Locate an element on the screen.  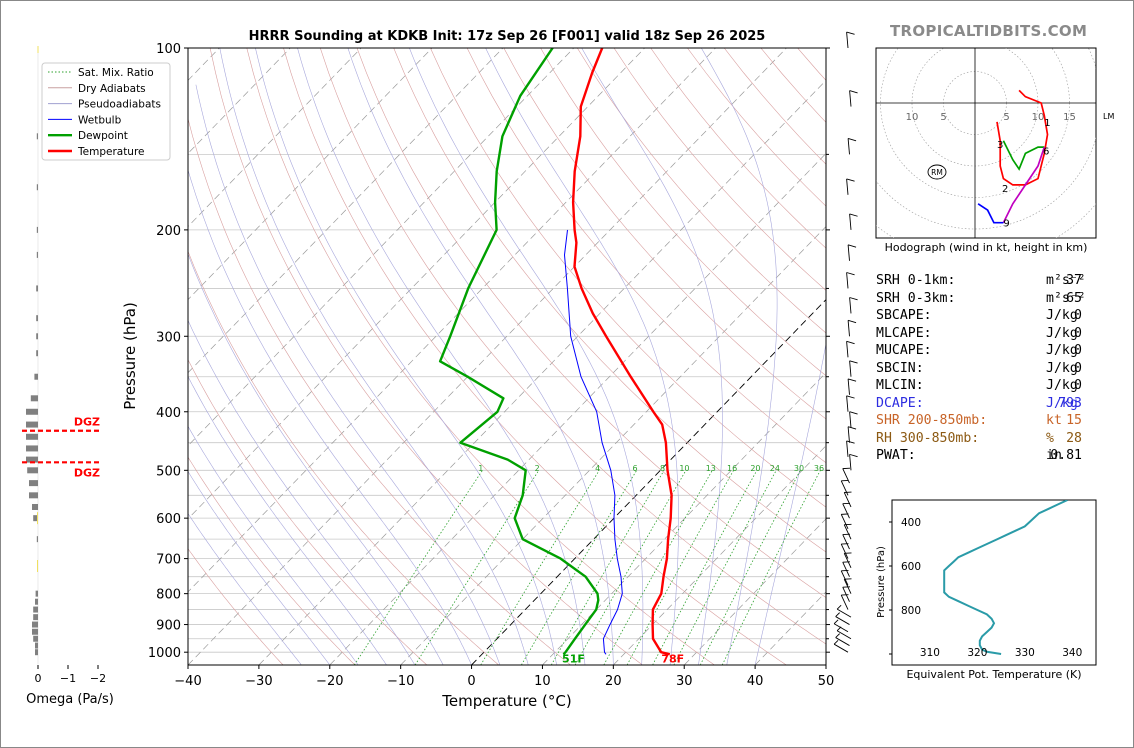
wind-barbs is located at coordinates (845, 342).